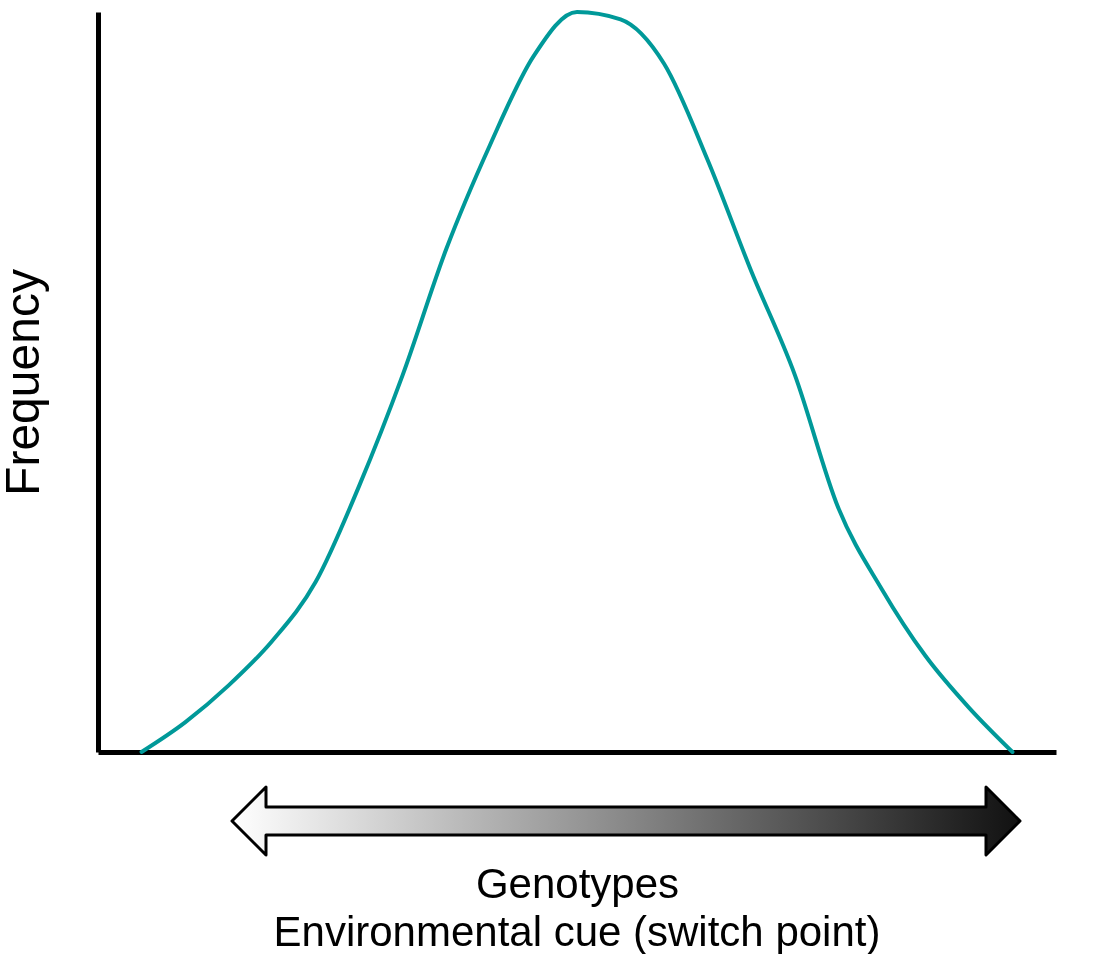 The height and width of the screenshot is (972, 1099). Describe the element at coordinates (24, 382) in the screenshot. I see `y-axis-title: Frequency` at that location.